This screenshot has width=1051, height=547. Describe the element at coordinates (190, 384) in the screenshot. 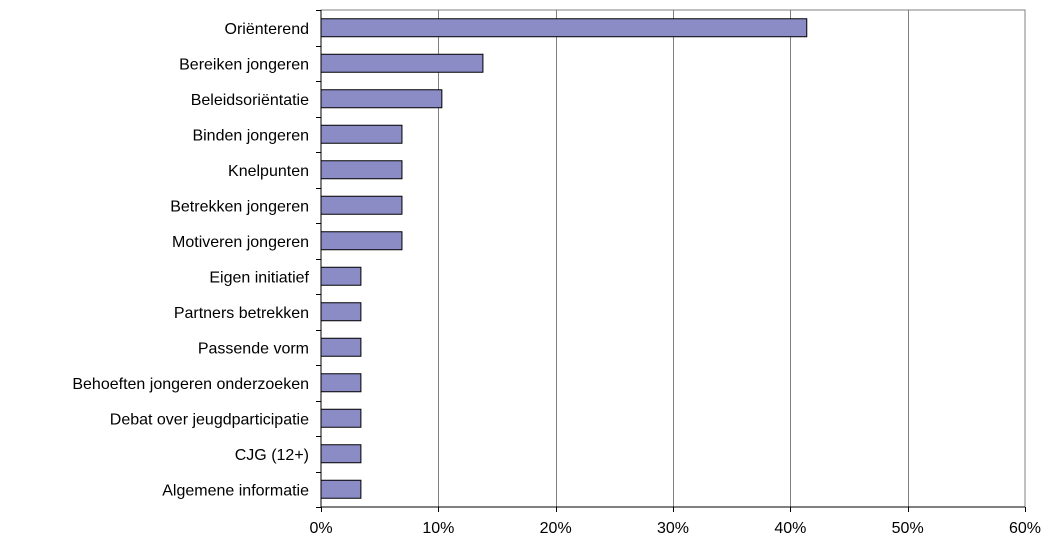

I see `category-label: Behoeften jongeren onderzoeken` at that location.